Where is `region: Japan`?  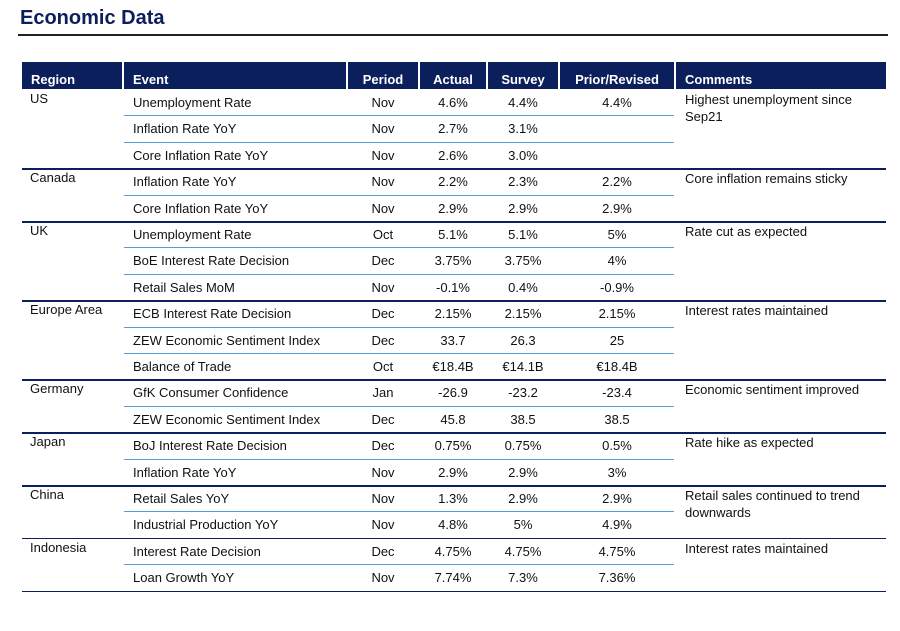 region: Japan is located at coordinates (48, 442).